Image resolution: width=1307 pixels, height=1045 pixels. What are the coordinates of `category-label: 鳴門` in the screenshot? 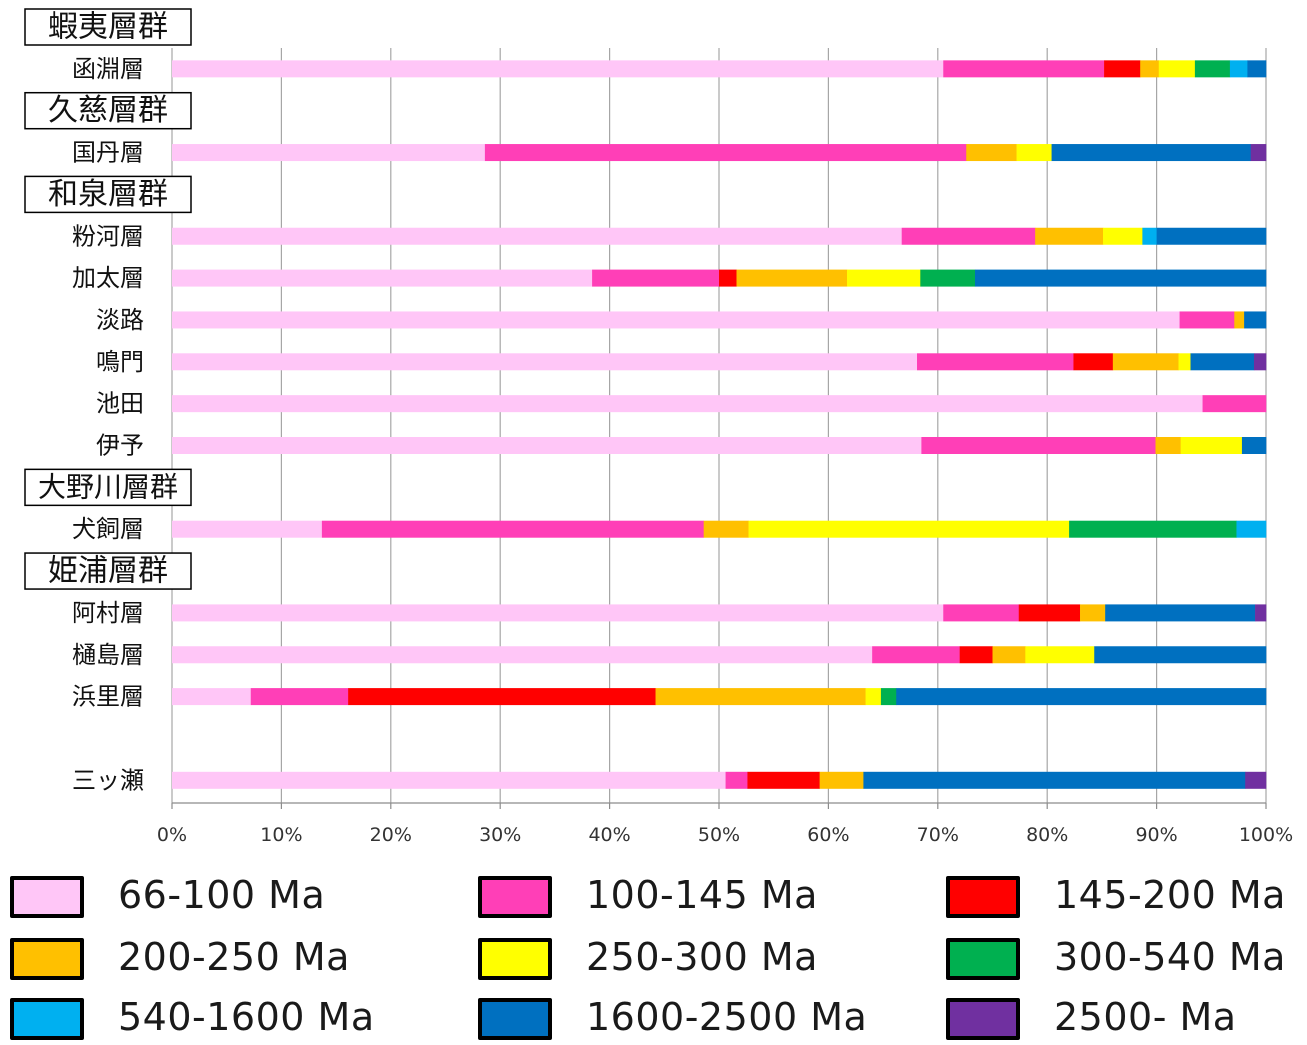 It's located at (120, 362).